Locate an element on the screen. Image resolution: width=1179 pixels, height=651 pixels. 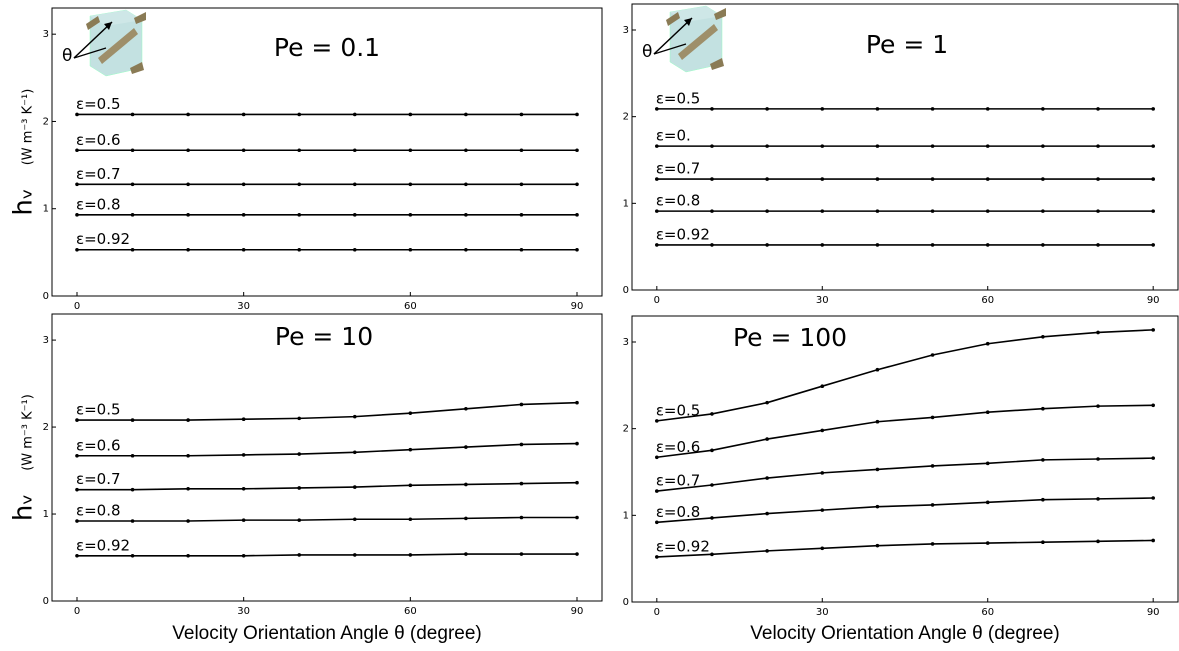
inset-cube: θ is located at coordinates (104, 43).